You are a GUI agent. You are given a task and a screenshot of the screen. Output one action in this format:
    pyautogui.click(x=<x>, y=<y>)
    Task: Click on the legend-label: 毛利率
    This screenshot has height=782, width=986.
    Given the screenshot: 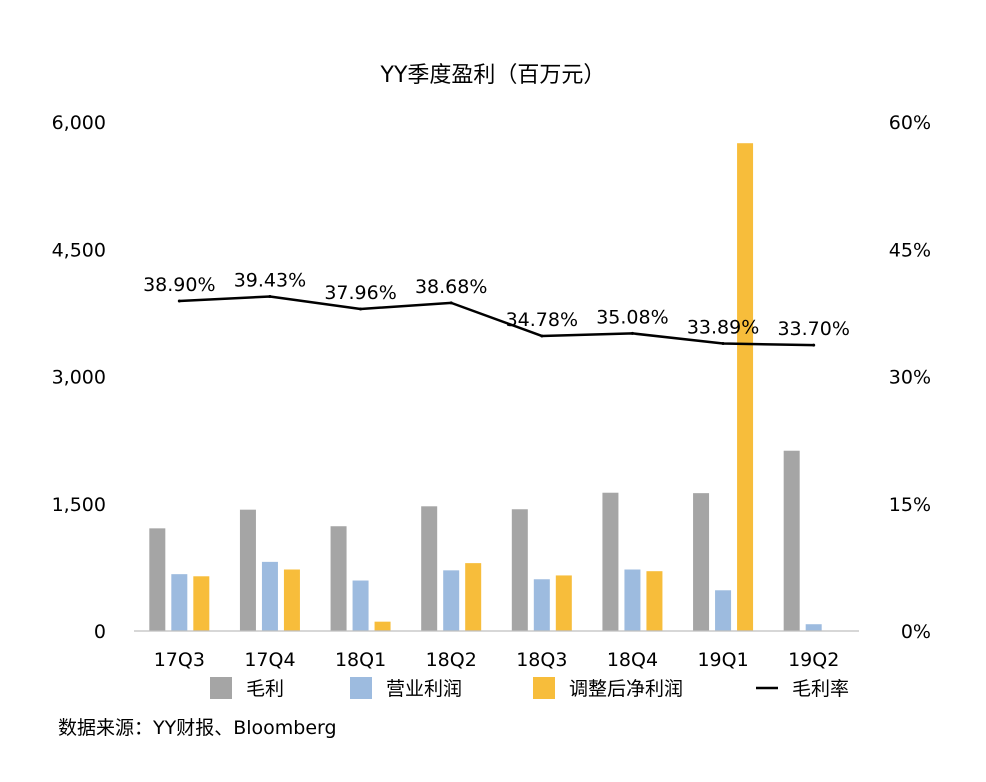 What is the action you would take?
    pyautogui.click(x=820, y=689)
    